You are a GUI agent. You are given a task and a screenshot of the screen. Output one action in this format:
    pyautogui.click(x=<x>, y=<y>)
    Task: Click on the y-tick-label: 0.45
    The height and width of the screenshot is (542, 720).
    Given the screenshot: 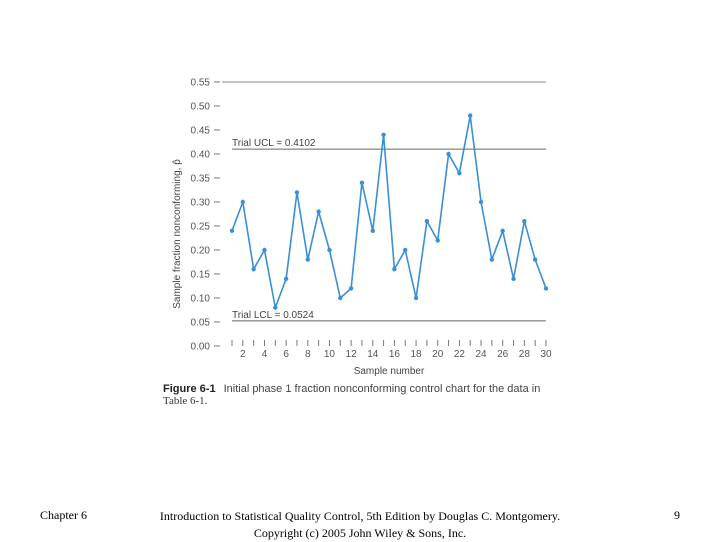 What is the action you would take?
    pyautogui.click(x=201, y=131)
    